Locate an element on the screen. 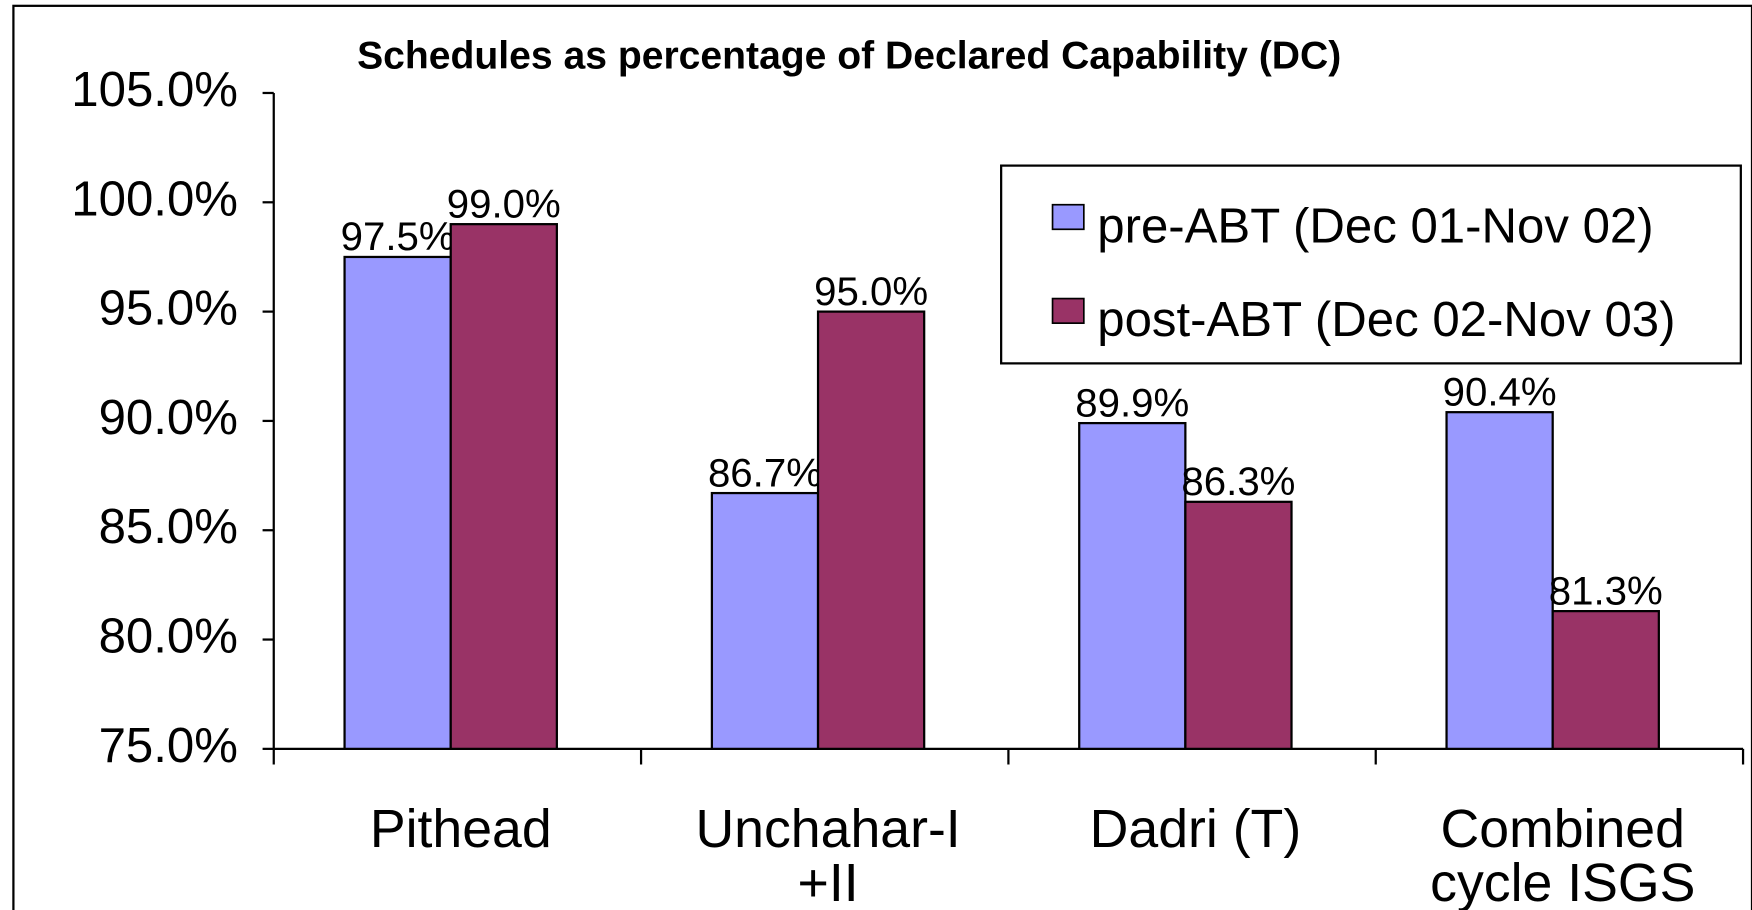 The image size is (1752, 910). y-tick-label: 85.0% is located at coordinates (168, 526).